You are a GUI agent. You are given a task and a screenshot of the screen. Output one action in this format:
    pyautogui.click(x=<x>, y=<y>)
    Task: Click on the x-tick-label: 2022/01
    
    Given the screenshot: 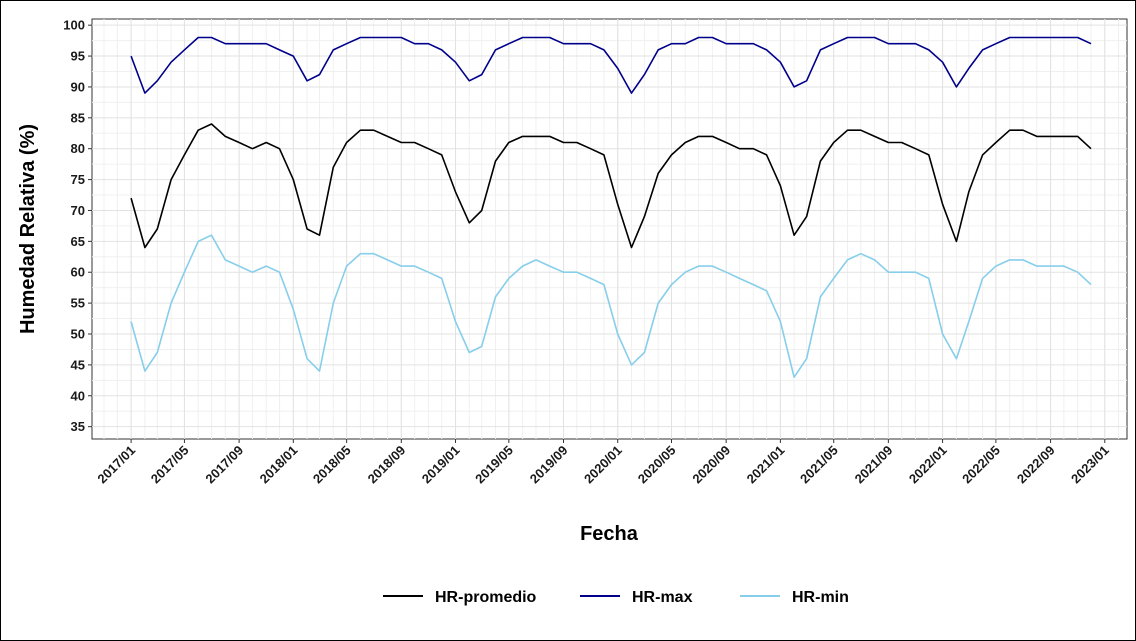 What is the action you would take?
    pyautogui.click(x=928, y=465)
    